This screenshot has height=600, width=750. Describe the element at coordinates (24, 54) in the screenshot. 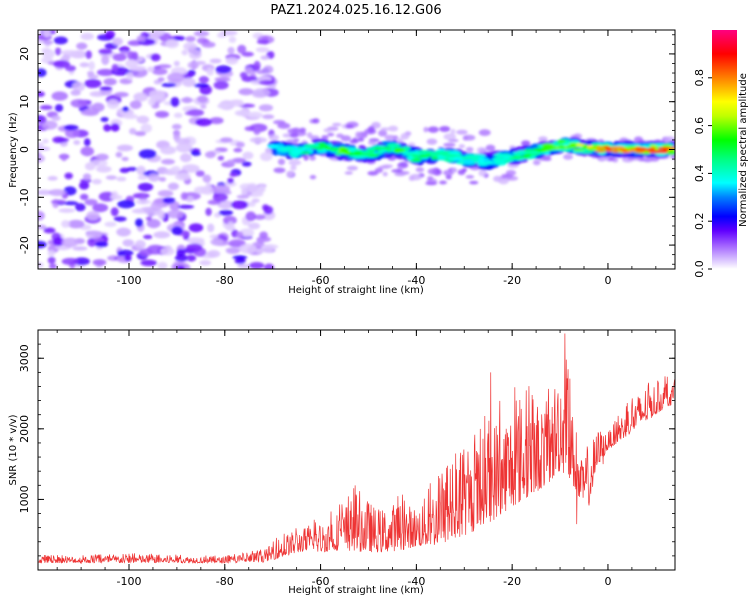

I see `spectrogram-y-tick-label: 20` at that location.